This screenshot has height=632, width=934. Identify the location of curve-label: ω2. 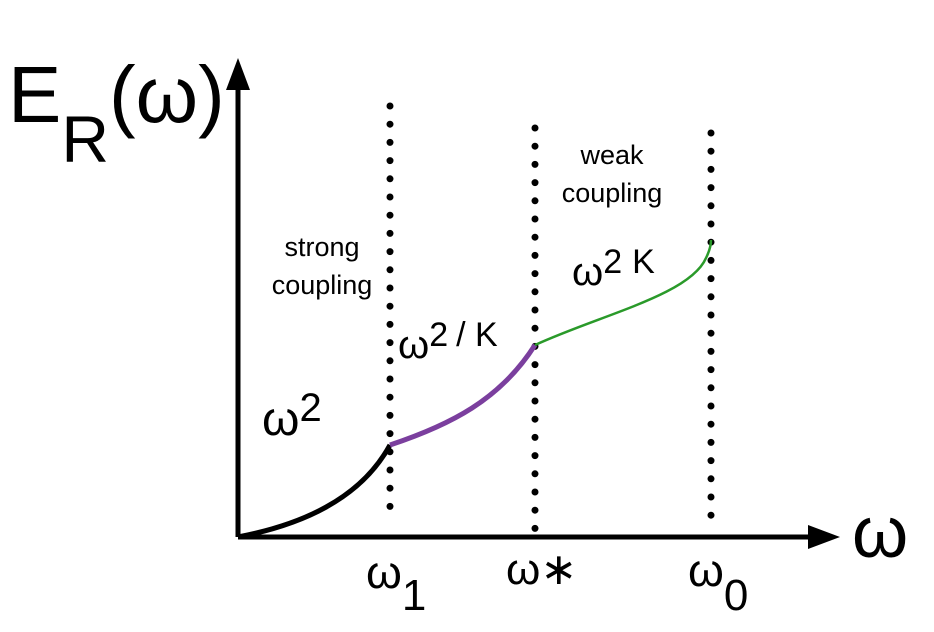
(292, 416).